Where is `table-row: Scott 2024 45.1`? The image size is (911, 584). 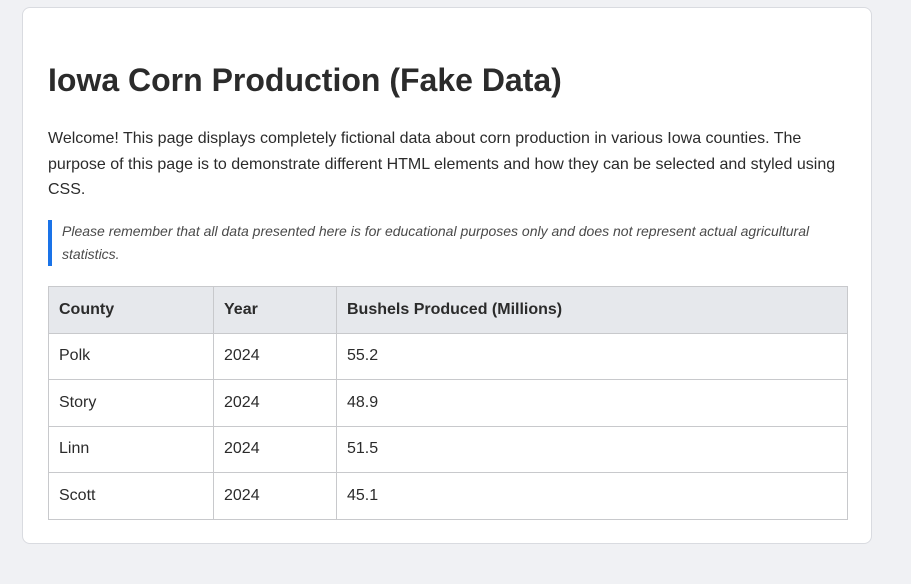 table-row: Scott 2024 45.1 is located at coordinates (448, 496).